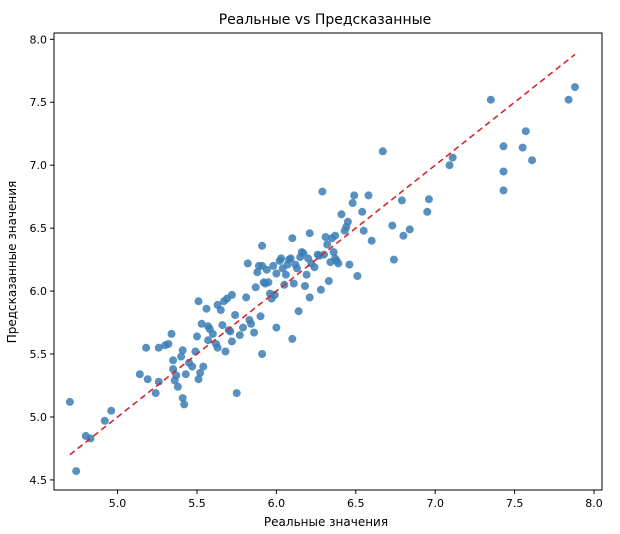 This screenshot has height=534, width=620. Describe the element at coordinates (356, 503) in the screenshot. I see `x-tick-label: 6.5` at that location.